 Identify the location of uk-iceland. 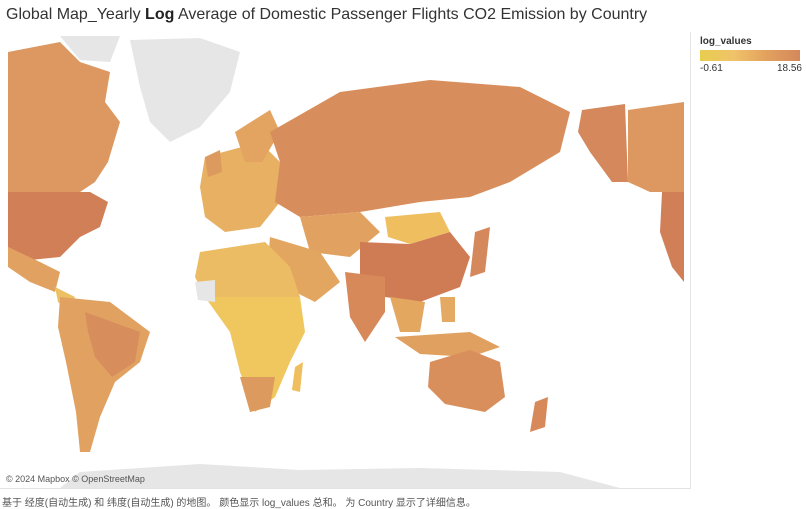
(213, 163).